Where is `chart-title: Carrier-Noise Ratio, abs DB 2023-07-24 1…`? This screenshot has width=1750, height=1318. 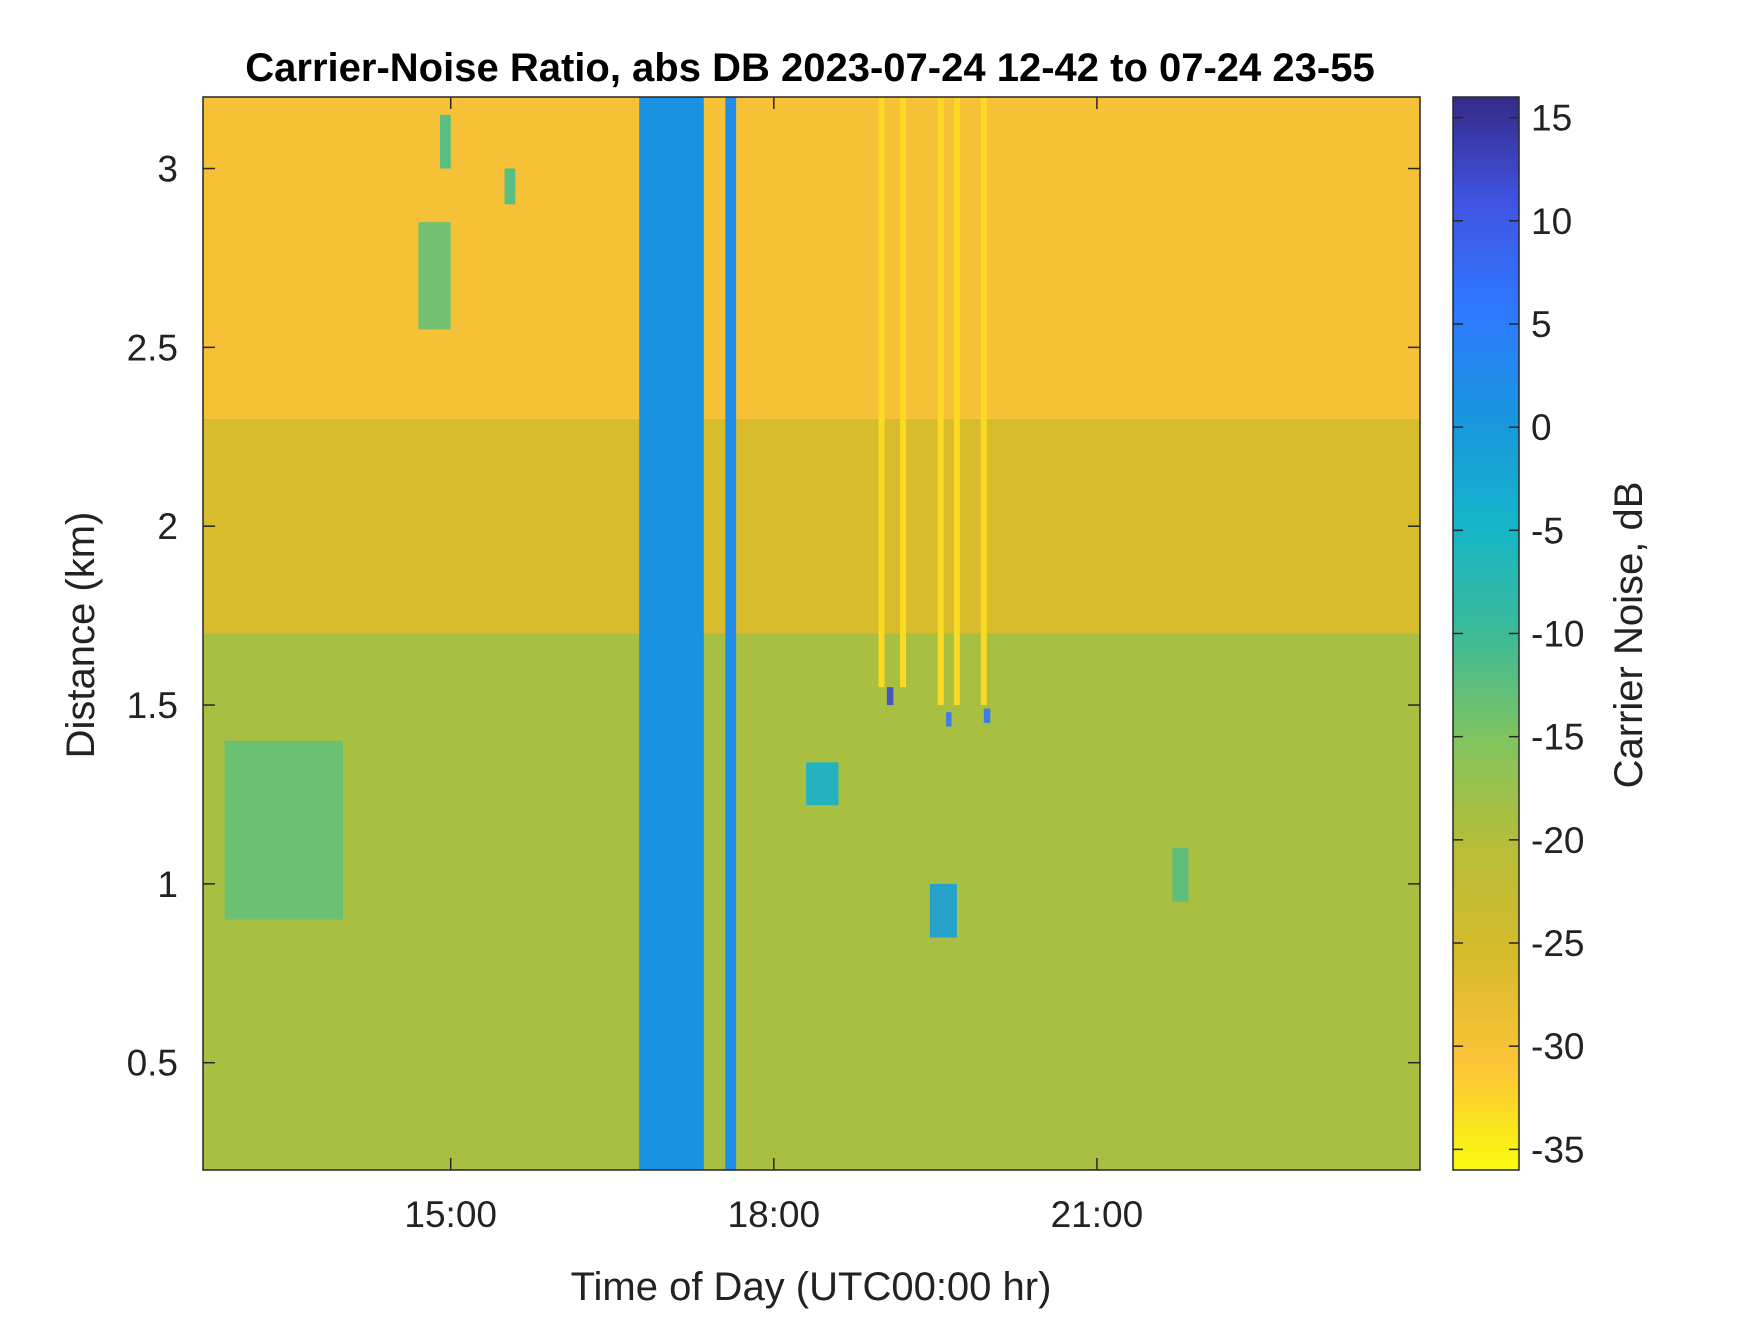 chart-title: Carrier-Noise Ratio, abs DB 2023-07-24 1… is located at coordinates (809, 68).